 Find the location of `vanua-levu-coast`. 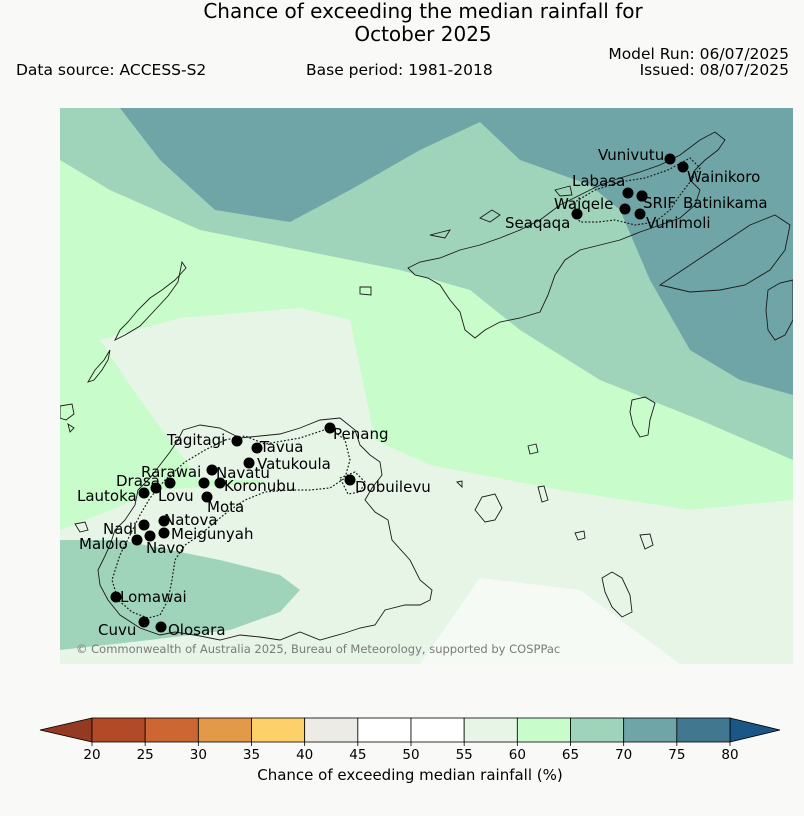

vanua-levu-coast is located at coordinates (566, 235).